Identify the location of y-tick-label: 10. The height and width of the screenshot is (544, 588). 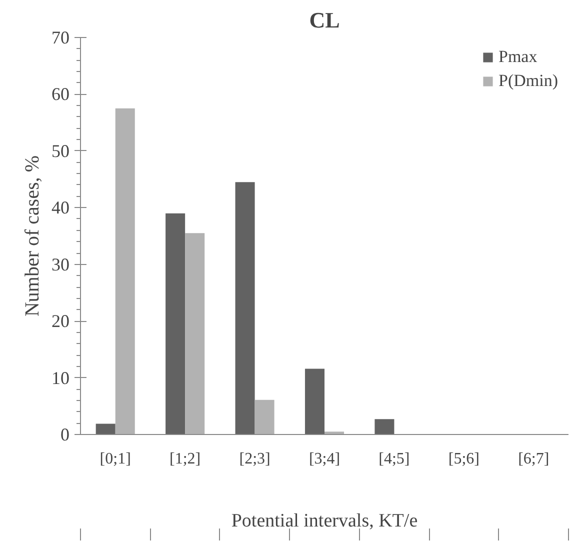
(61, 378).